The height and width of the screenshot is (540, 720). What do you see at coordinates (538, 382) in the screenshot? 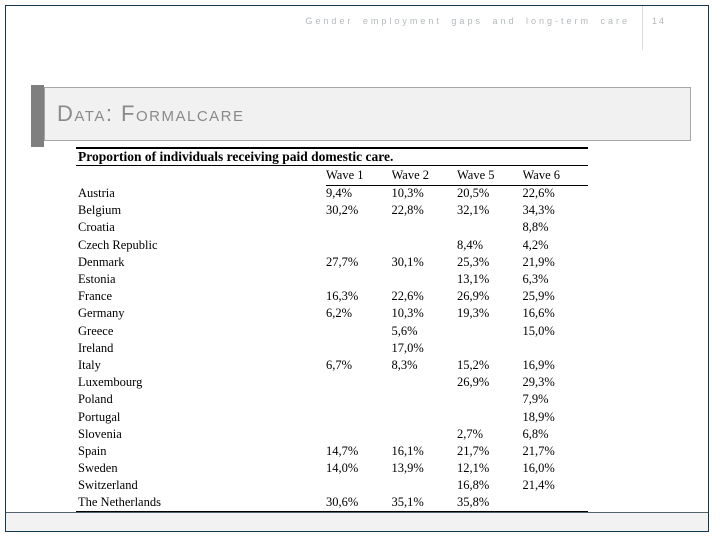
I see `value-cell: 29,3%` at bounding box center [538, 382].